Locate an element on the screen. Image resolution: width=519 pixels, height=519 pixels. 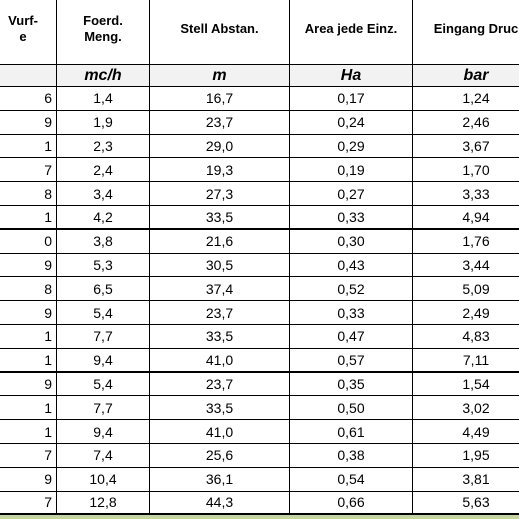
data-cell: 29,0 is located at coordinates (220, 146).